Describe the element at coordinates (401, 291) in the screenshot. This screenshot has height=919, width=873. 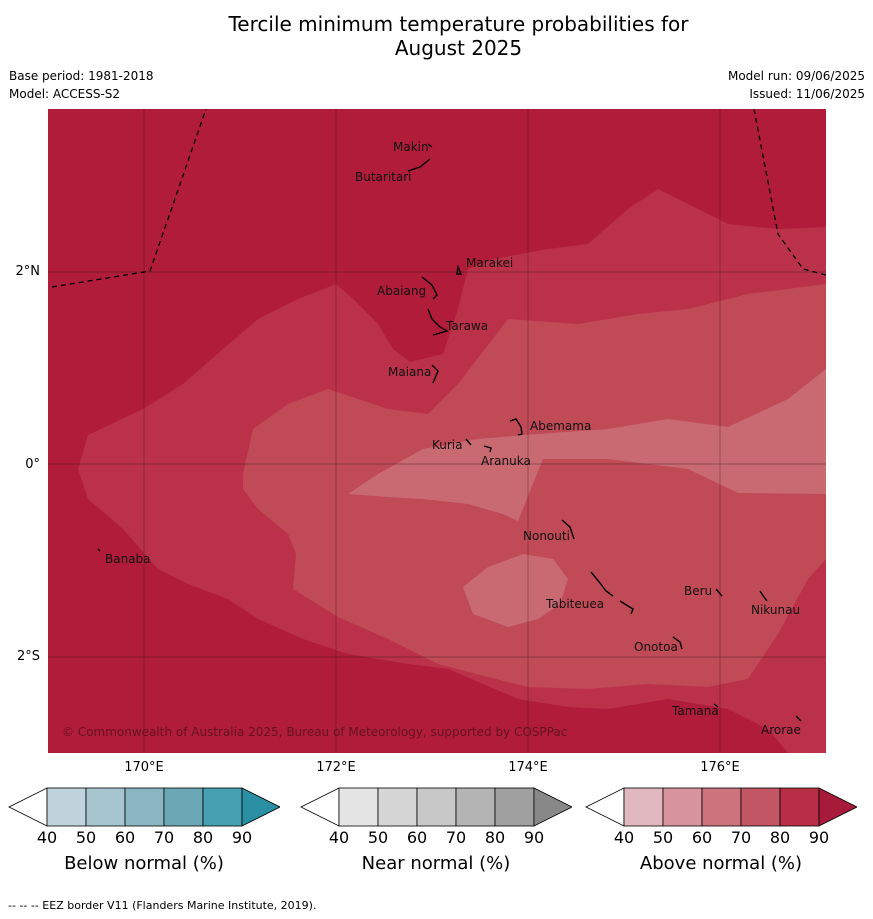
I see `island-label-abaiang: Abaiang` at that location.